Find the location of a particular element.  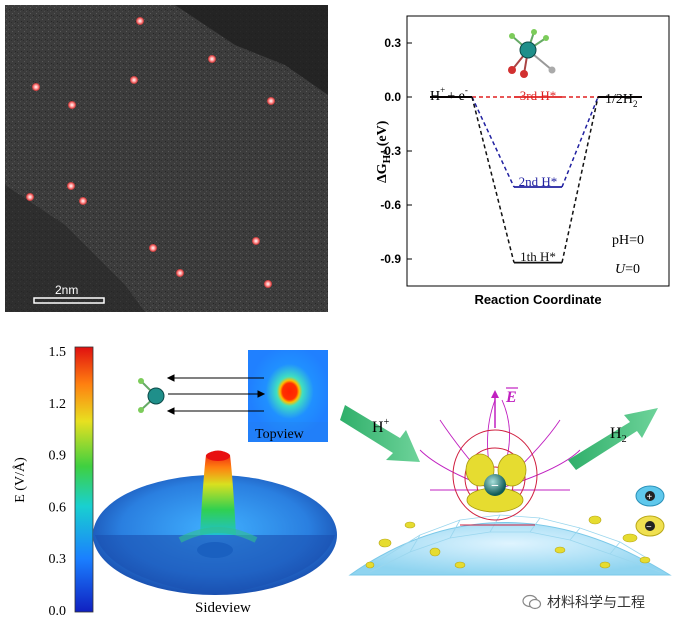

h2-arrow: H2 is located at coordinates (613, 439).